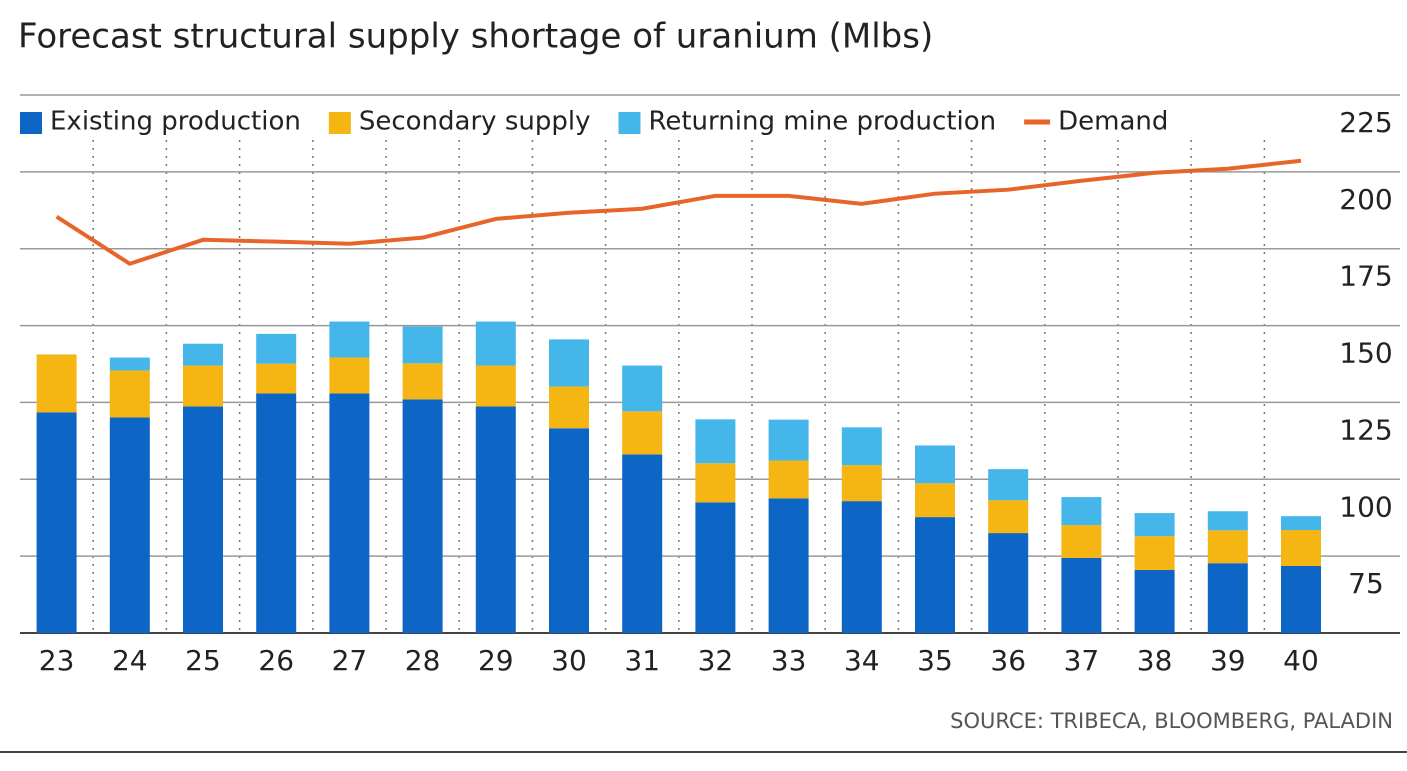  Describe the element at coordinates (935, 660) in the screenshot. I see `x-tick-label: 35` at that location.